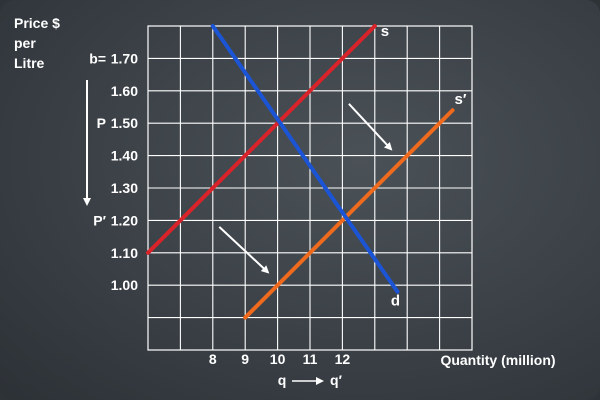 The image size is (600, 400). Describe the element at coordinates (97, 58) in the screenshot. I see `y-tick-prefix: b=` at that location.